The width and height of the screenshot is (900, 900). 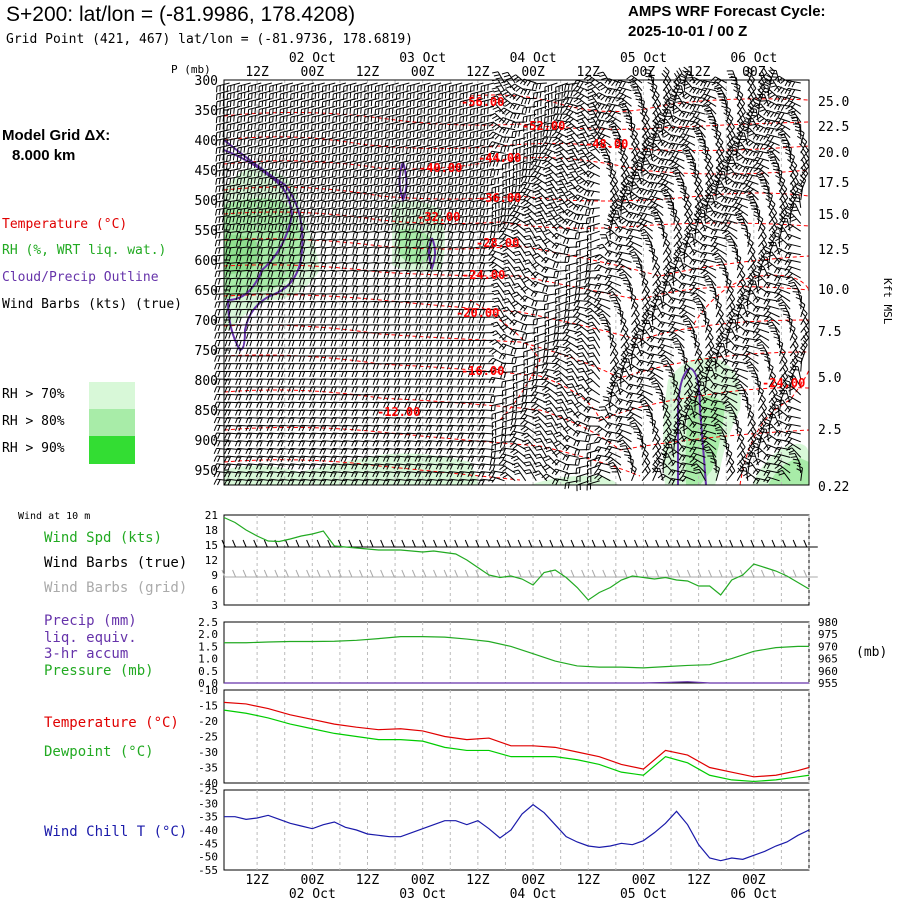 I want to click on page-title: S+200: lat/lon = (-81.9986, 178.4208), so click(x=181, y=14).